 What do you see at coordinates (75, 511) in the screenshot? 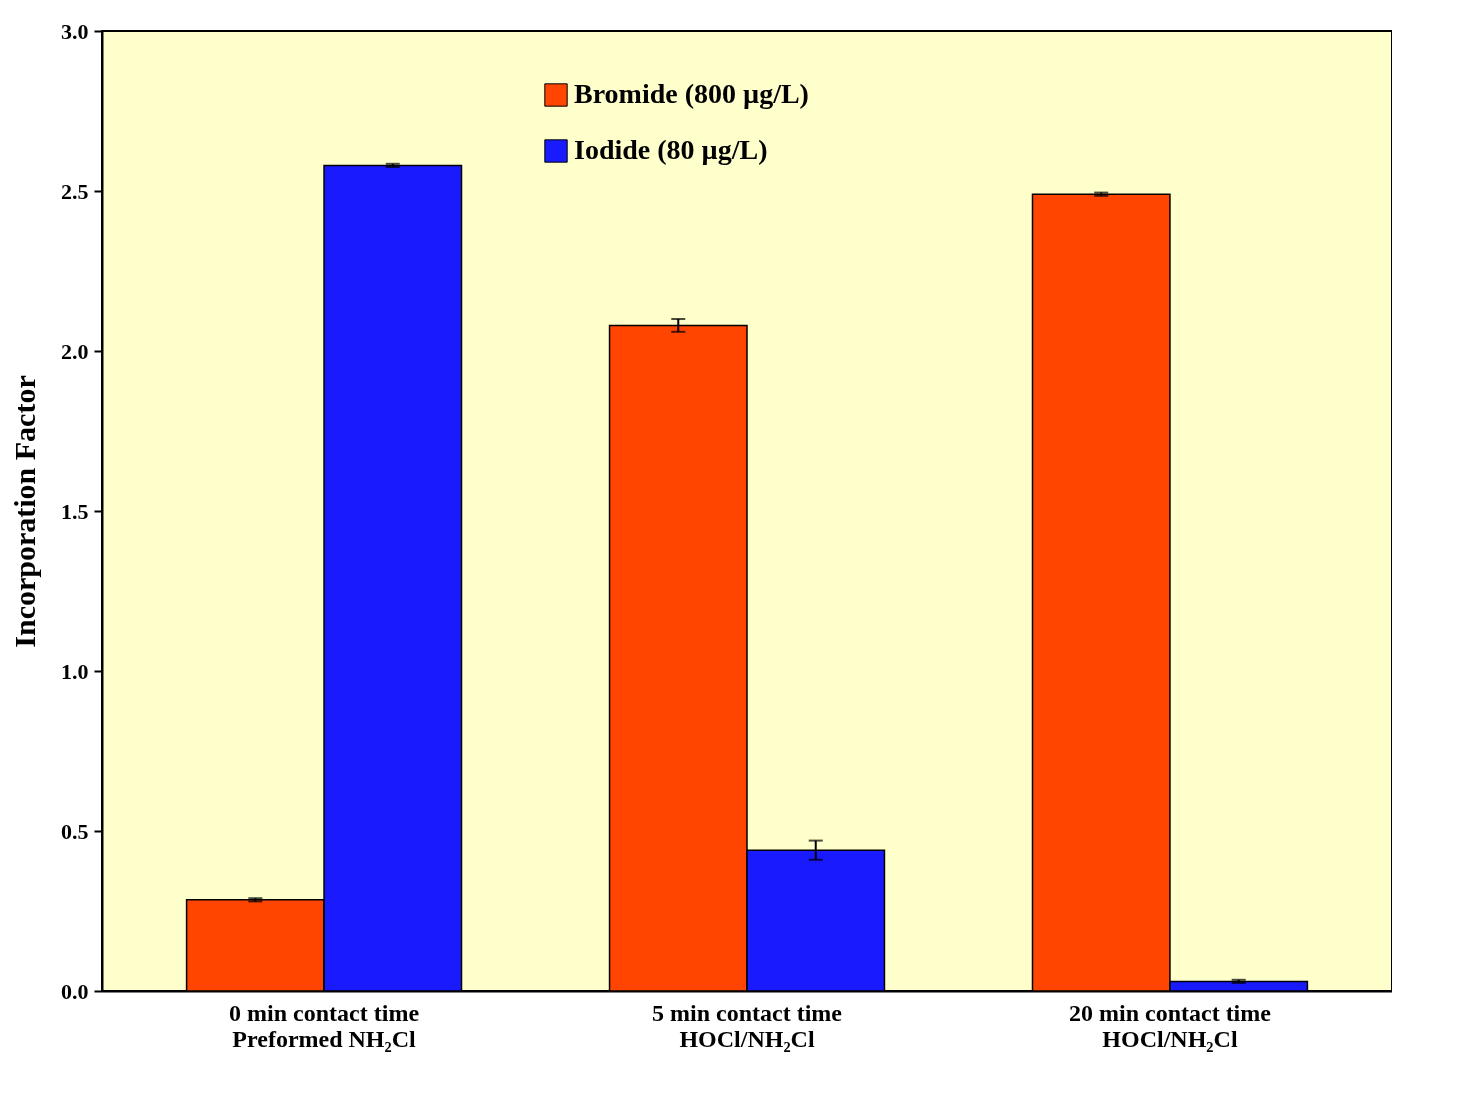
I see `y-tick-label: 1.5` at bounding box center [75, 511].